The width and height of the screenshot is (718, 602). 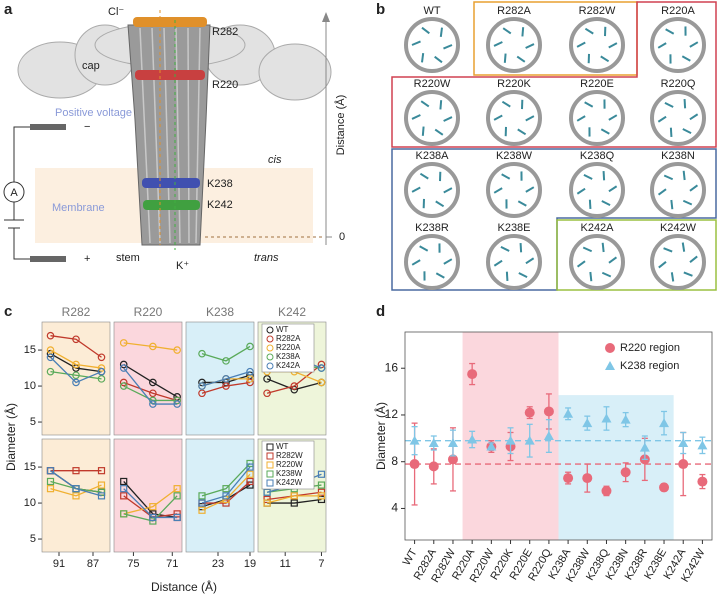 I want to click on axis-zero: 0, so click(x=342, y=237).